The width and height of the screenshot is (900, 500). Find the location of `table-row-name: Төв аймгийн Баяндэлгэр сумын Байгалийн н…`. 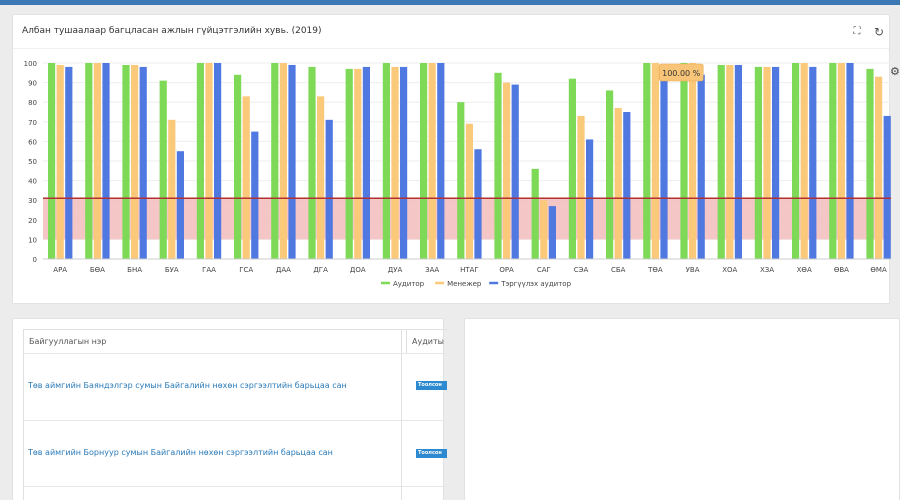

table-row-name: Төв аймгийн Баяндэлгэр сумын Байгалийн н… is located at coordinates (187, 385).